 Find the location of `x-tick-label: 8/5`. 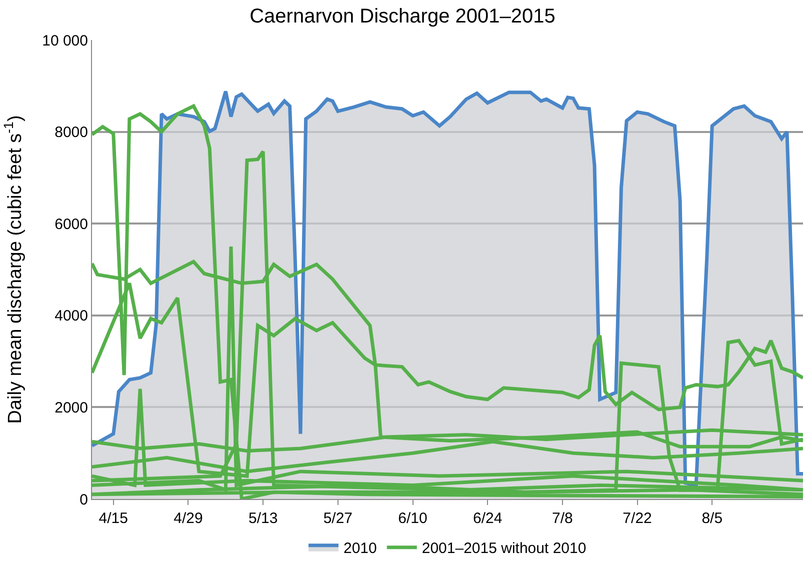

x-tick-label: 8/5 is located at coordinates (712, 518).